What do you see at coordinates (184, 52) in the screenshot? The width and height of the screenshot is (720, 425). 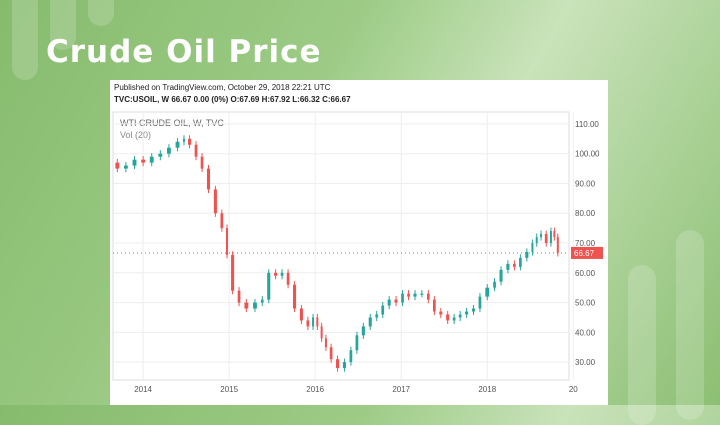 I see `slide-title: Crude Oil Price` at bounding box center [184, 52].